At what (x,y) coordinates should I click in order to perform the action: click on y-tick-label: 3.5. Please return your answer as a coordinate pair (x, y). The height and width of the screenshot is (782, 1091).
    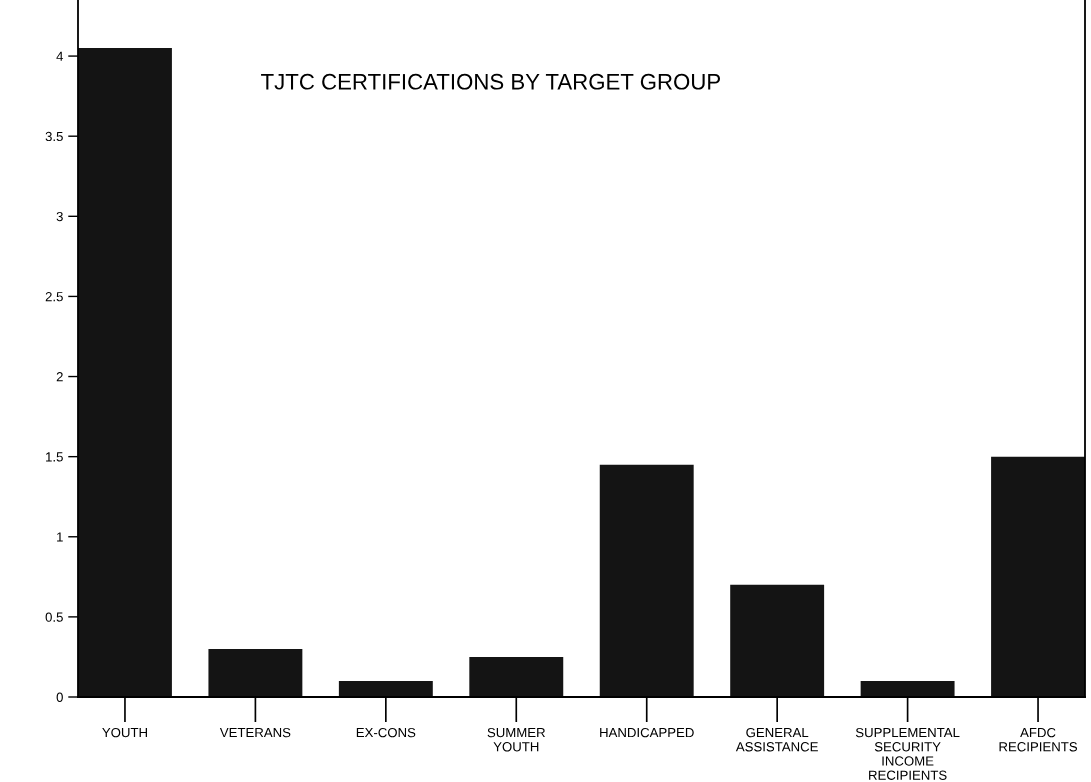
    Looking at the image, I should click on (54, 136).